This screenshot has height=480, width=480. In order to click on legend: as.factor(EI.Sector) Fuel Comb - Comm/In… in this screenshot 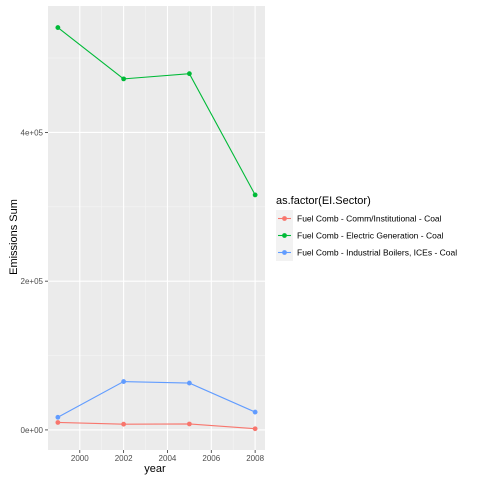, I will do `click(366, 228)`.